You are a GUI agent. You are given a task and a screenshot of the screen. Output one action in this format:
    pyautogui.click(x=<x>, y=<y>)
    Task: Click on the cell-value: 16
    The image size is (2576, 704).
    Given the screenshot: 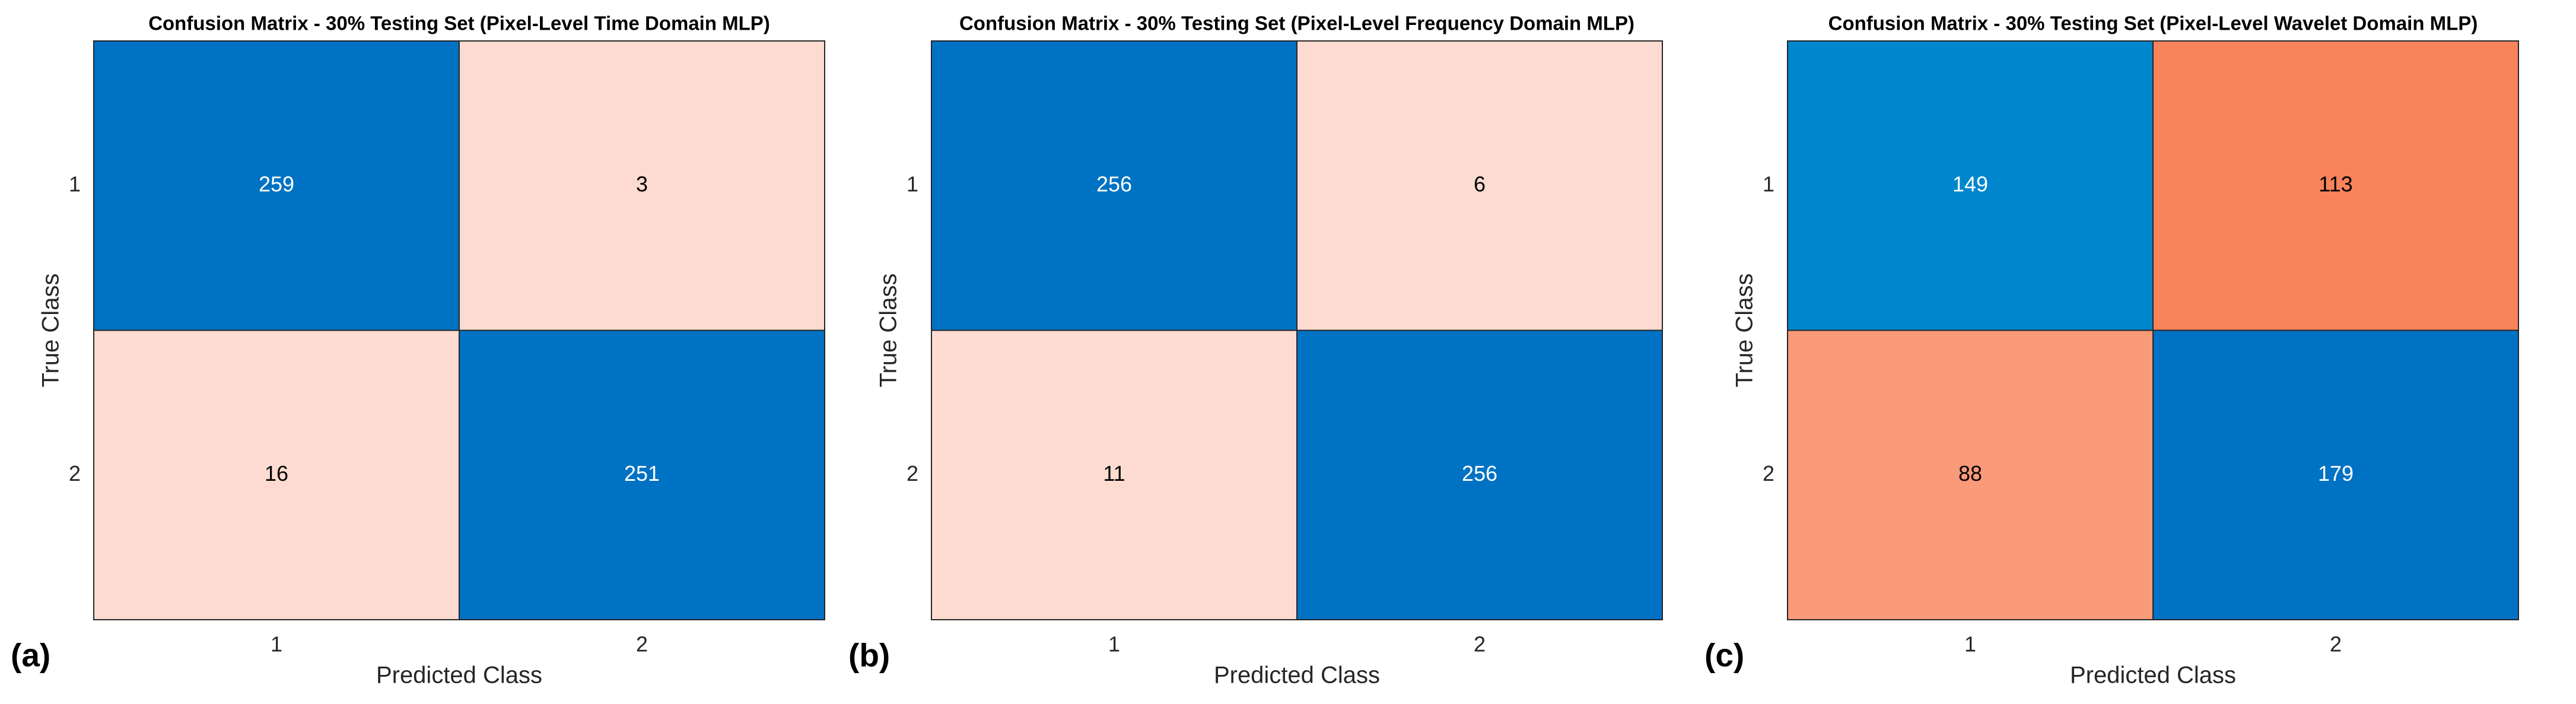 What is the action you would take?
    pyautogui.click(x=276, y=473)
    